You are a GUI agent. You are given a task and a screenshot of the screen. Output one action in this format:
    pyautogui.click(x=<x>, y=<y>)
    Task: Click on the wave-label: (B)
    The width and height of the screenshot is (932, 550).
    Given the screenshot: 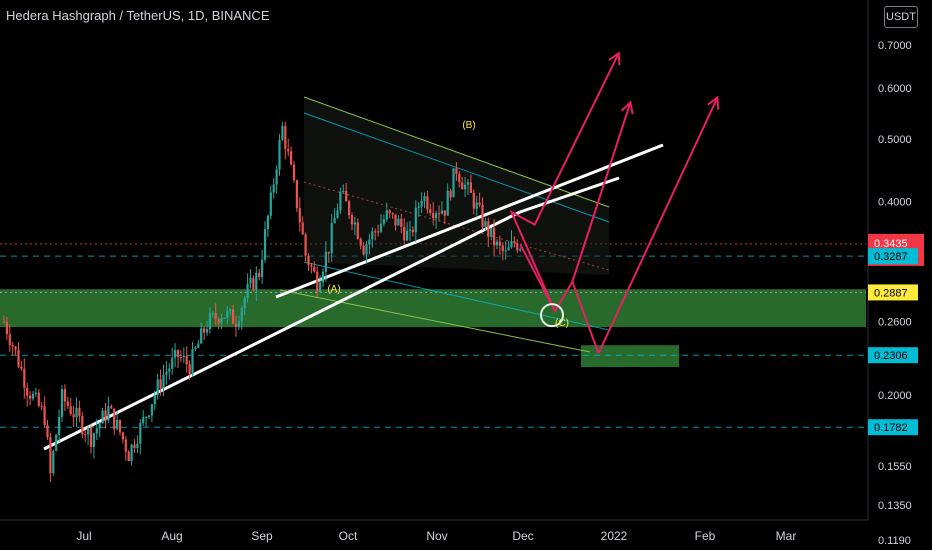 What is the action you would take?
    pyautogui.click(x=468, y=125)
    